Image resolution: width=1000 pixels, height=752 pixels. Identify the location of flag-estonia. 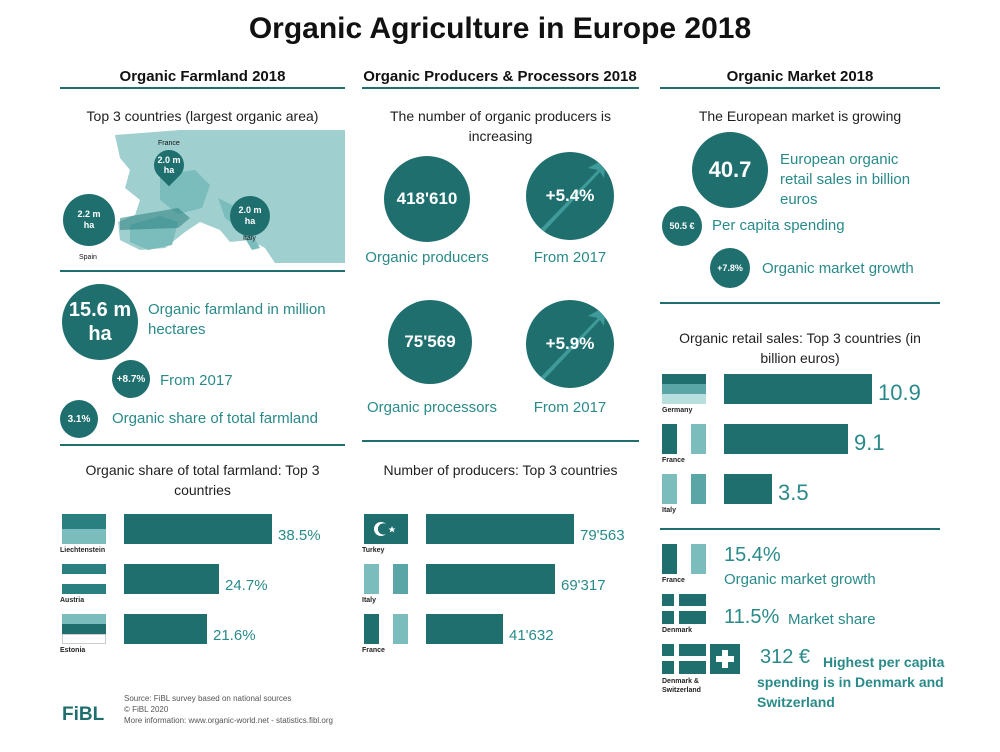
(84, 629).